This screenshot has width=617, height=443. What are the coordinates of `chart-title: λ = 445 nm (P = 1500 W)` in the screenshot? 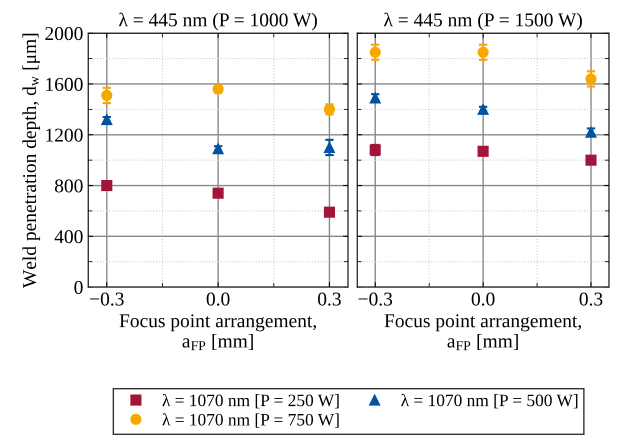 It's located at (483, 21).